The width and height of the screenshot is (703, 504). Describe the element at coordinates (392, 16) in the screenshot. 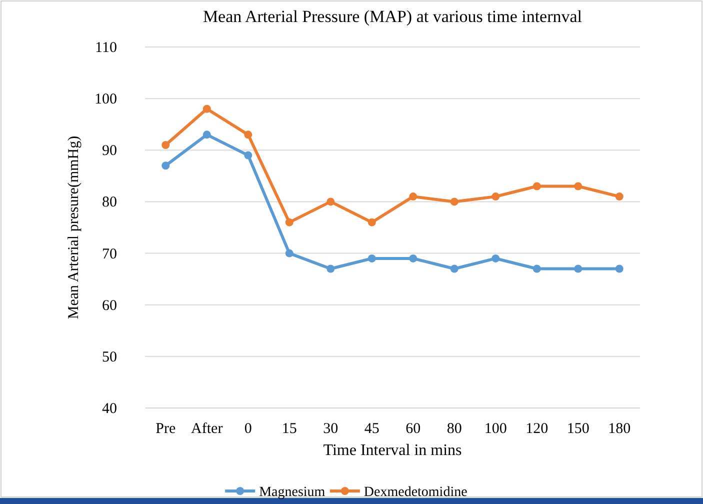

I see `chart-title: Mean Arterial Pressure (MAP) at various time internval` at that location.